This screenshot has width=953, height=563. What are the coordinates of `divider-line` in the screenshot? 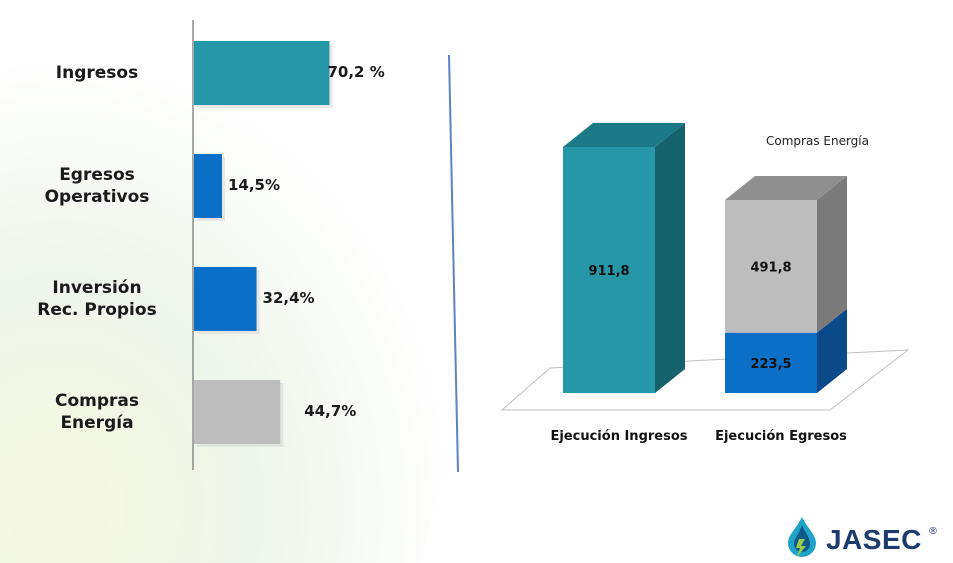 It's located at (453, 263).